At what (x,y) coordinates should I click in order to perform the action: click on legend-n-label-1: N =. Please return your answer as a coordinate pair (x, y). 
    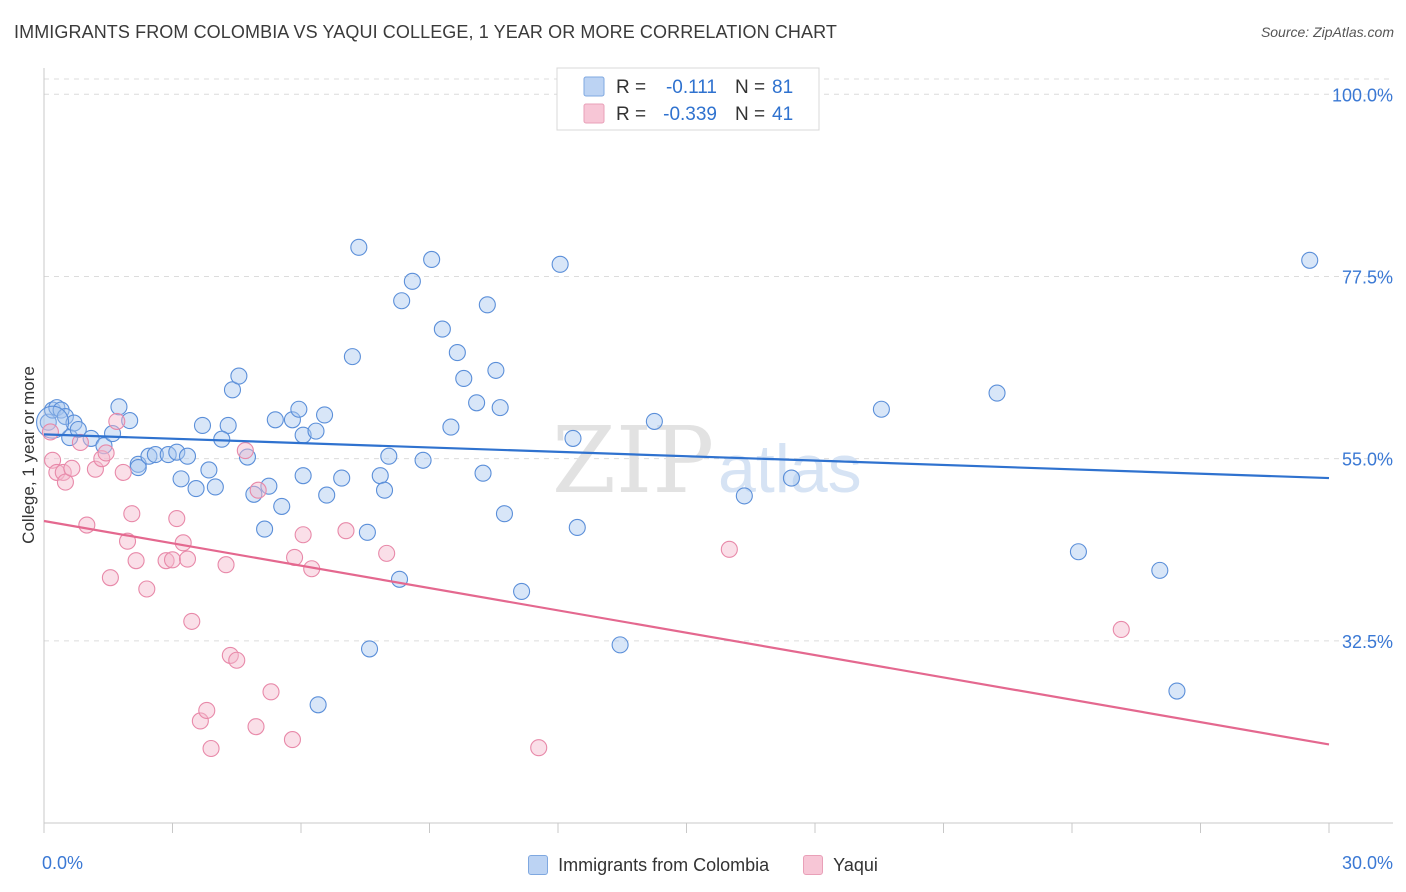
    Looking at the image, I should click on (750, 87).